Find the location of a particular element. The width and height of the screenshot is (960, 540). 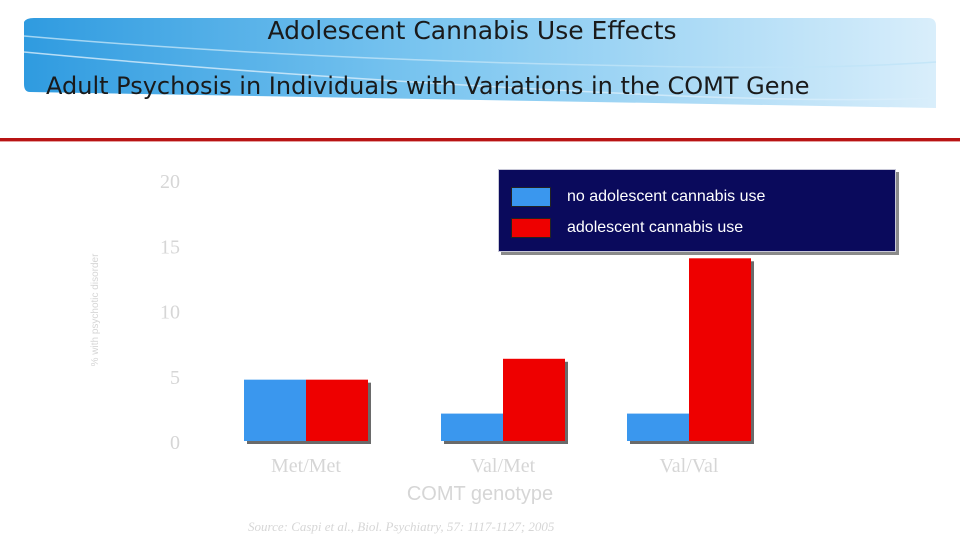

y-tick-label: 10 is located at coordinates (170, 313).